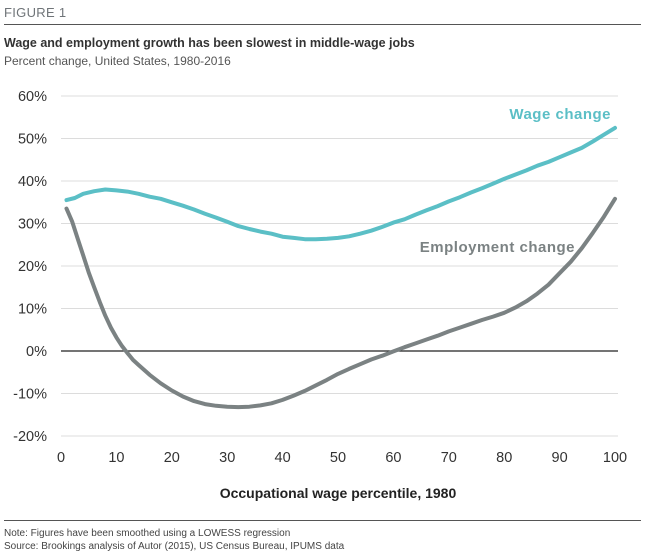 The image size is (645, 554). I want to click on x-tick-label: 80, so click(504, 458).